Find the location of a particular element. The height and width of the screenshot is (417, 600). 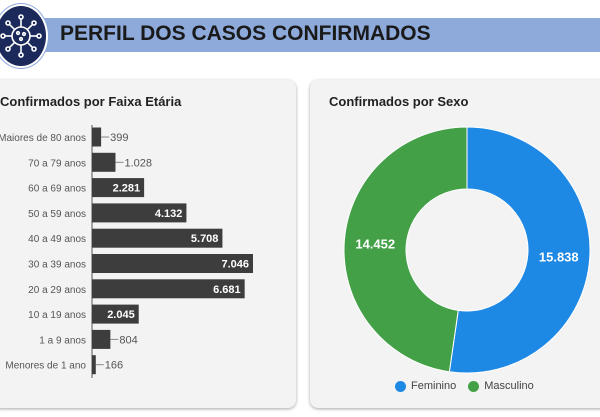

virus-icon is located at coordinates (24, 36).